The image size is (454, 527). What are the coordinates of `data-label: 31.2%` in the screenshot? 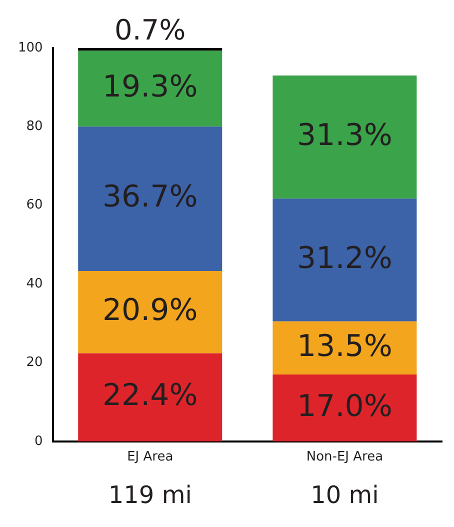 It's located at (344, 258).